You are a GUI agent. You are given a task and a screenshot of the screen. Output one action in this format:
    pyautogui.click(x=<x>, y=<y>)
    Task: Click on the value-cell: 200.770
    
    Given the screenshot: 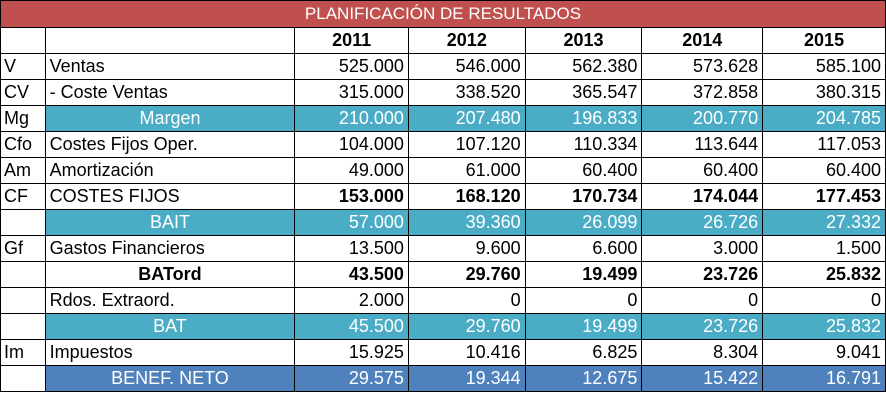 What is the action you would take?
    pyautogui.click(x=702, y=118)
    